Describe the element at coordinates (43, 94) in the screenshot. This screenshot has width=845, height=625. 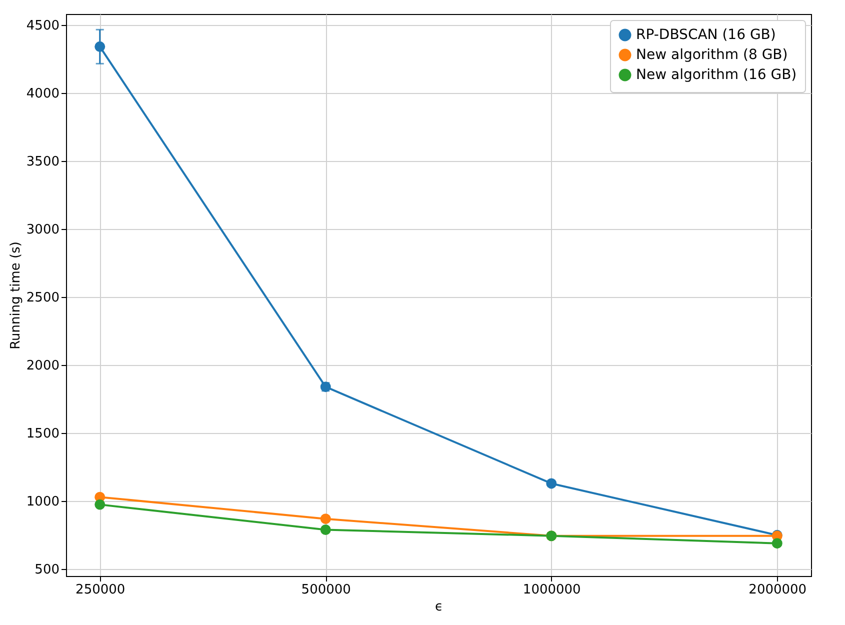
I see `y-tick-label: 4000` at that location.